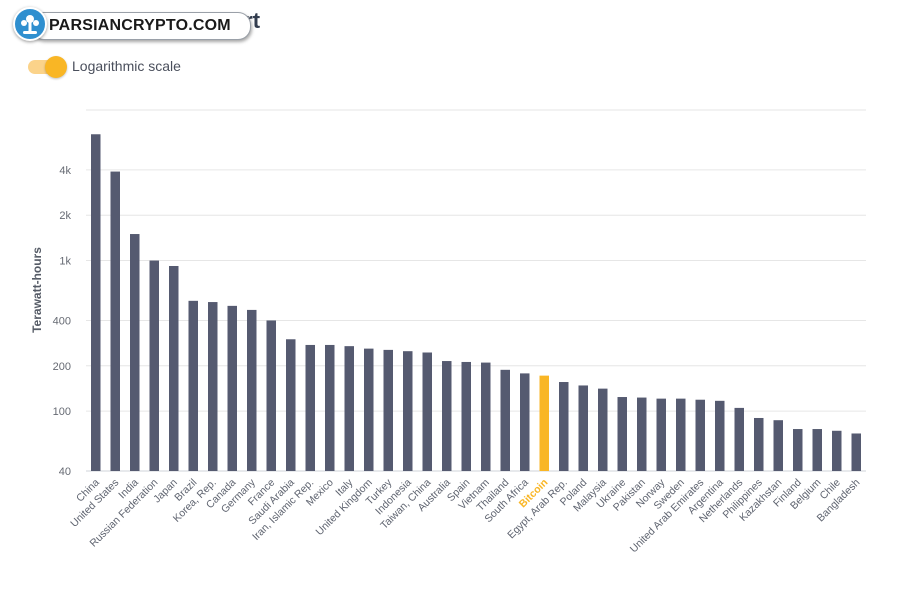 This screenshot has height=597, width=898. I want to click on y-tick-label: 200, so click(62, 367).